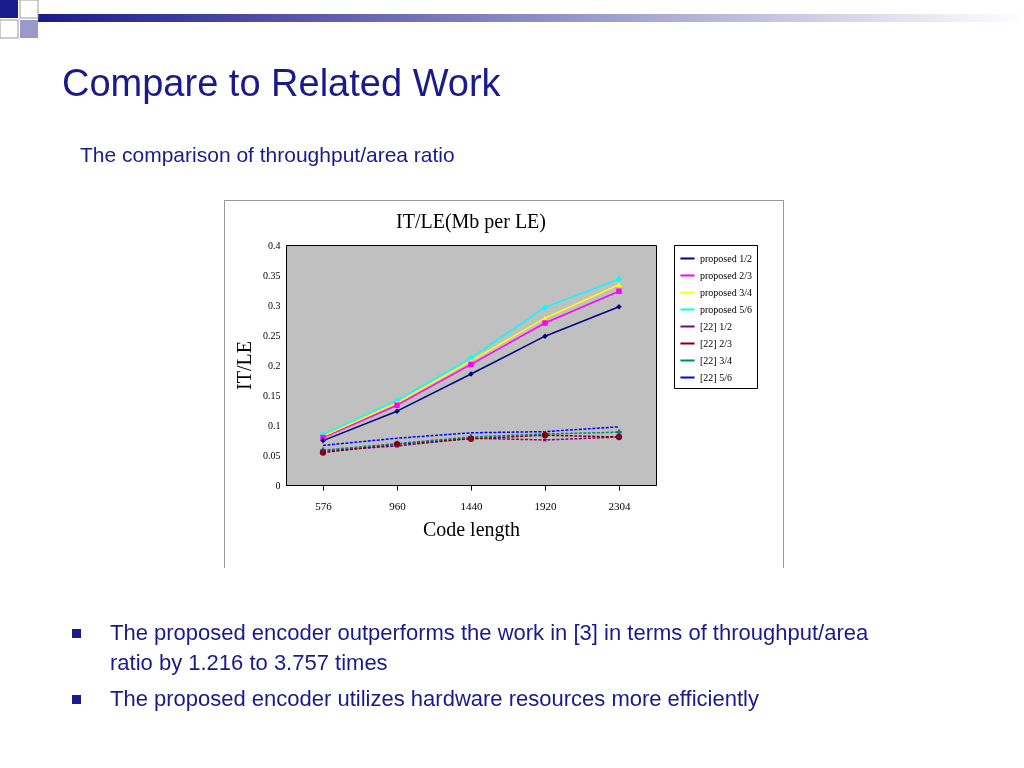 The width and height of the screenshot is (1024, 768). Describe the element at coordinates (244, 365) in the screenshot. I see `y-axis-title: IT/LE` at that location.